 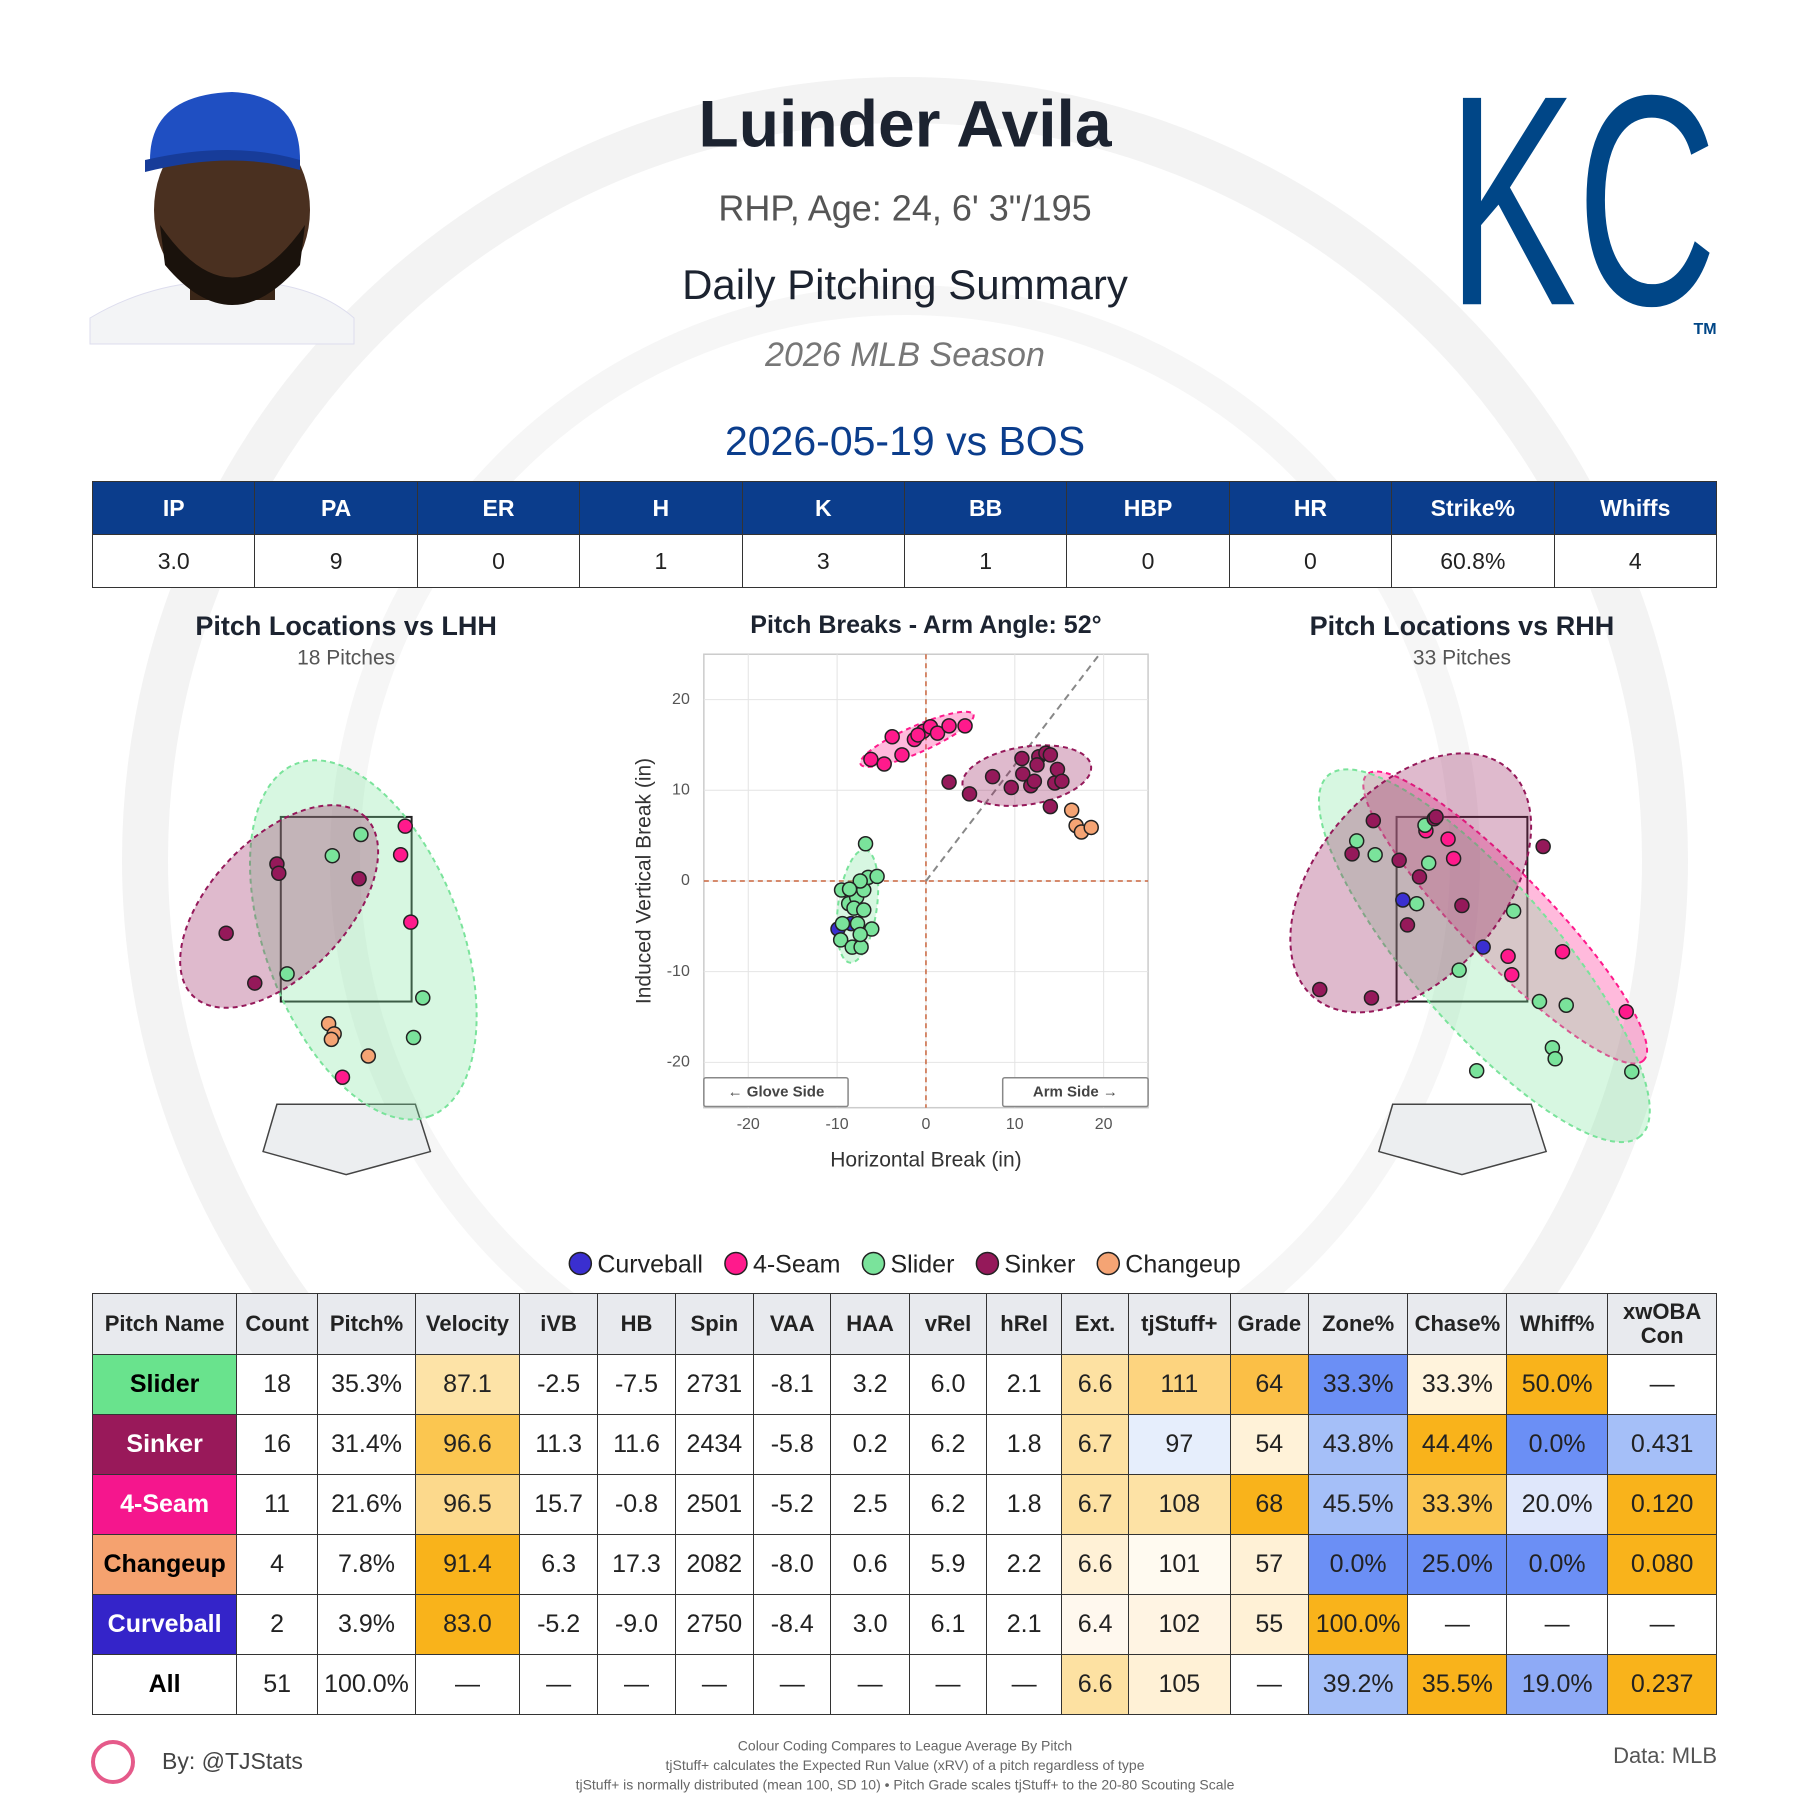 I want to click on stat-cell: 9, so click(x=336, y=561).